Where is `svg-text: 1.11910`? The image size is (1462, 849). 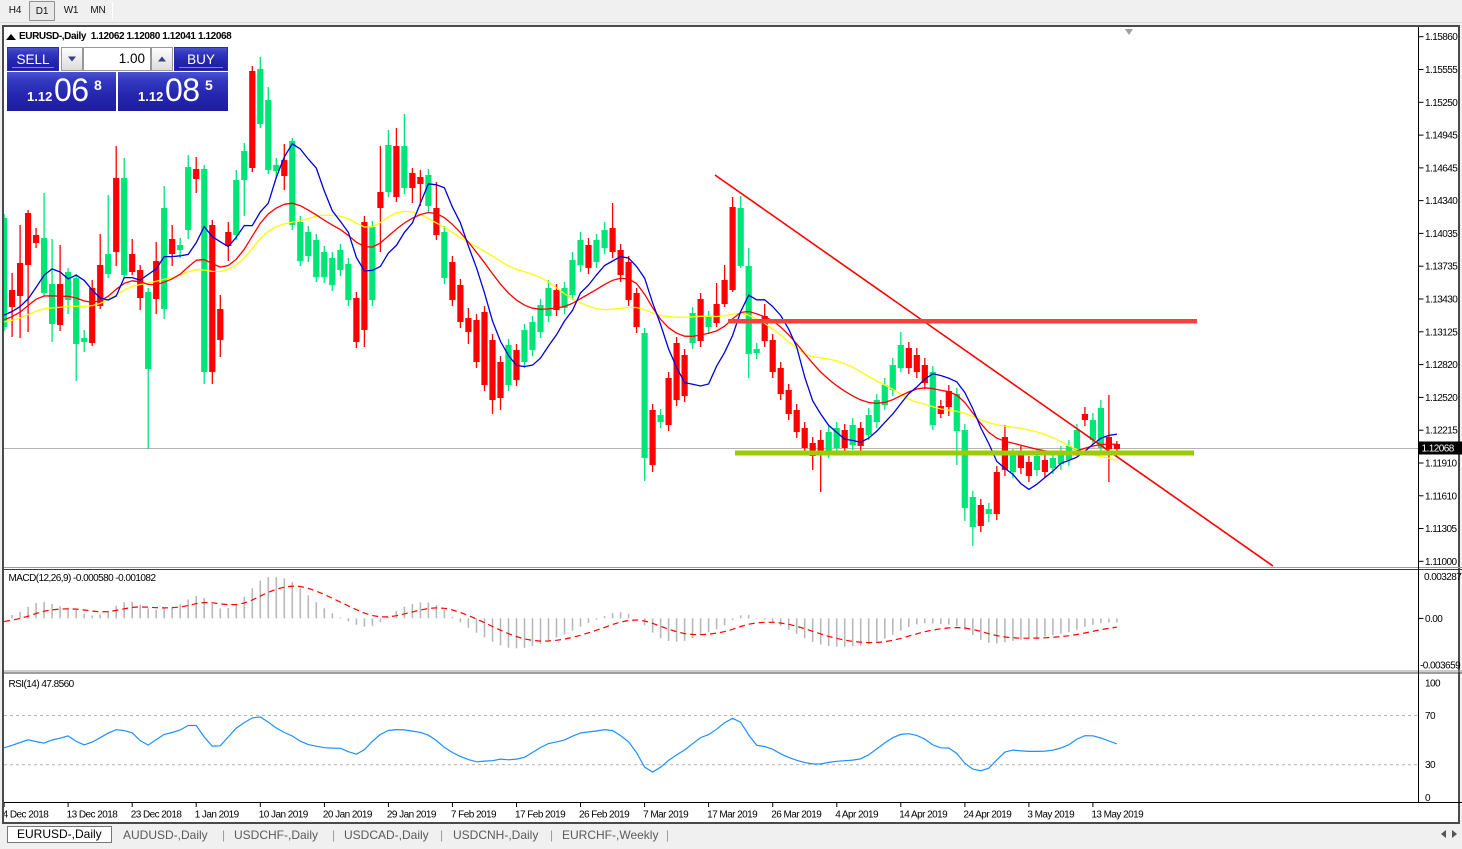 svg-text: 1.11910 is located at coordinates (1441, 464).